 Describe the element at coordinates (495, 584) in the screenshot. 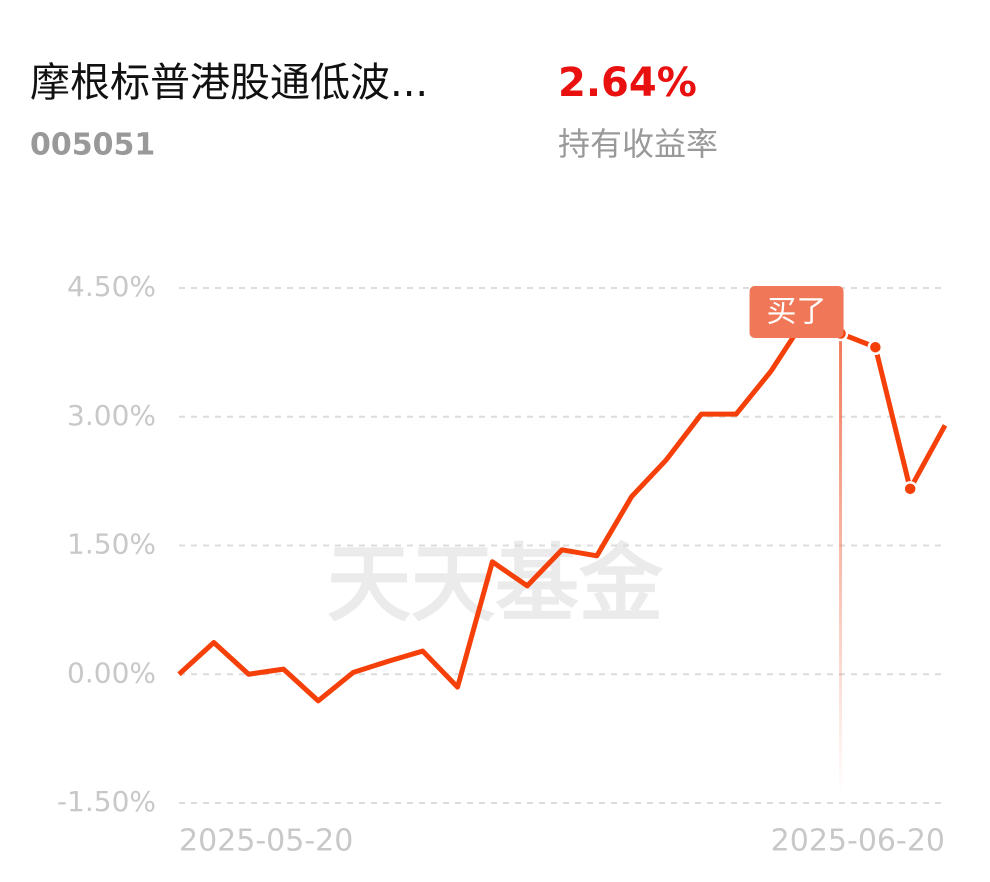

I see `watermark: 天天基金` at that location.